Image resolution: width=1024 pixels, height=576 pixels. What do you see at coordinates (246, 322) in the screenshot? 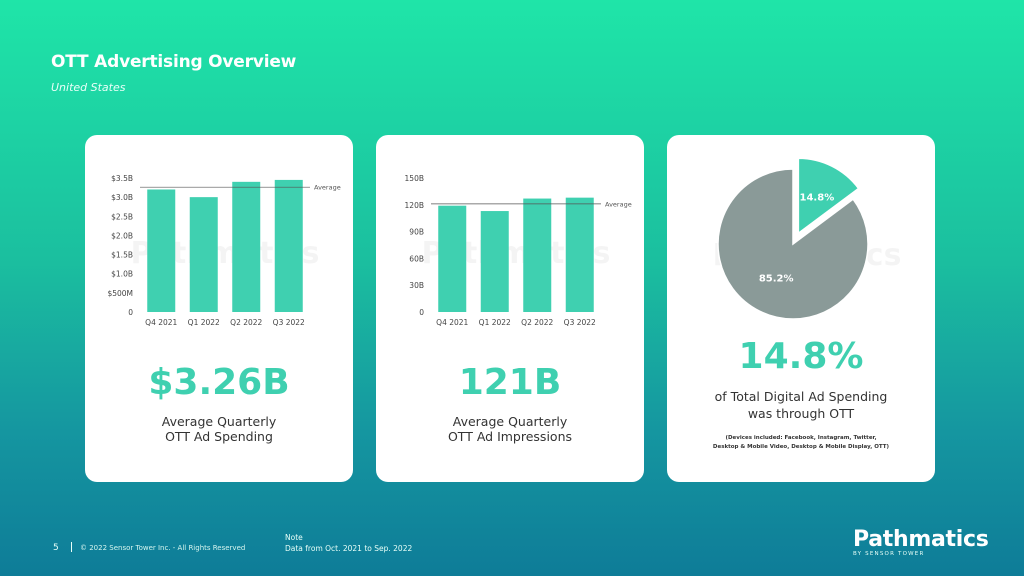
I see `spend-xtick-label: Q2 2022` at bounding box center [246, 322].